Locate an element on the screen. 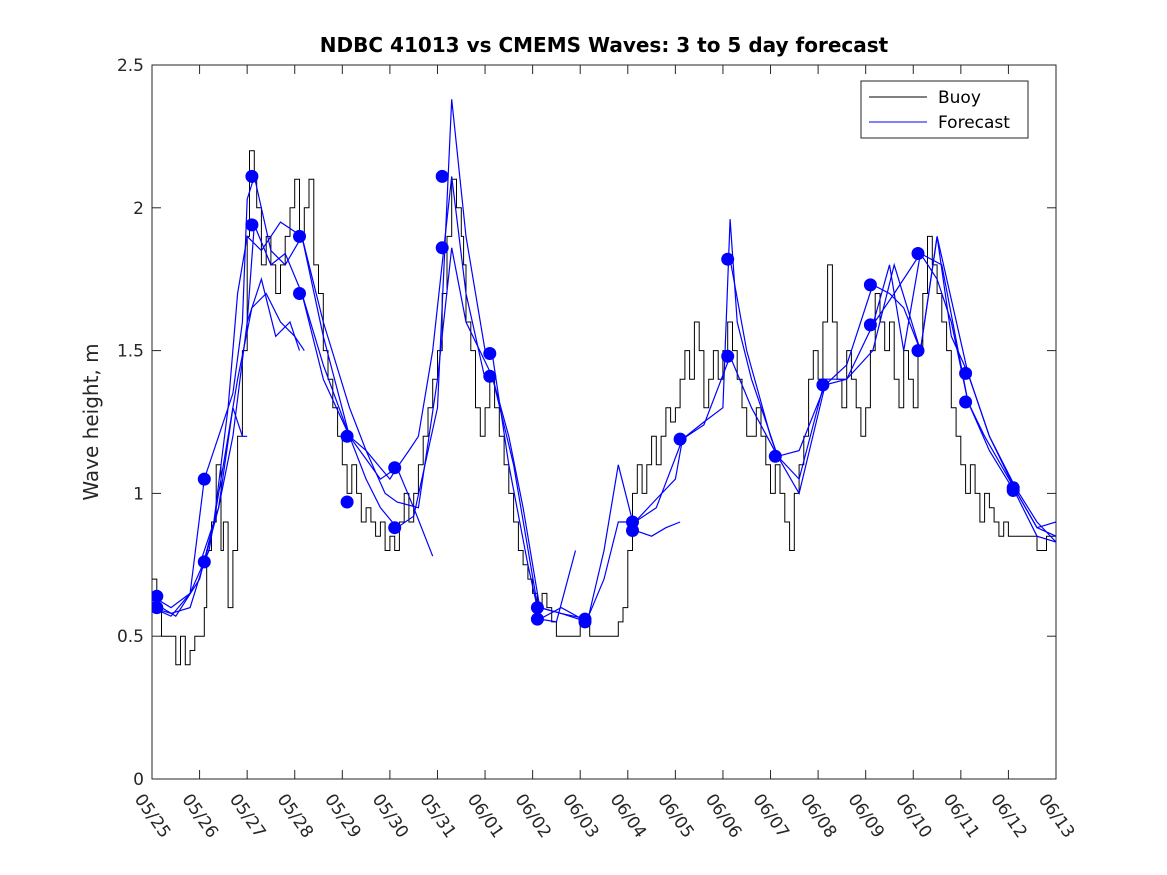 The width and height of the screenshot is (1167, 875). legend-entry-label: Buoy is located at coordinates (959, 98).